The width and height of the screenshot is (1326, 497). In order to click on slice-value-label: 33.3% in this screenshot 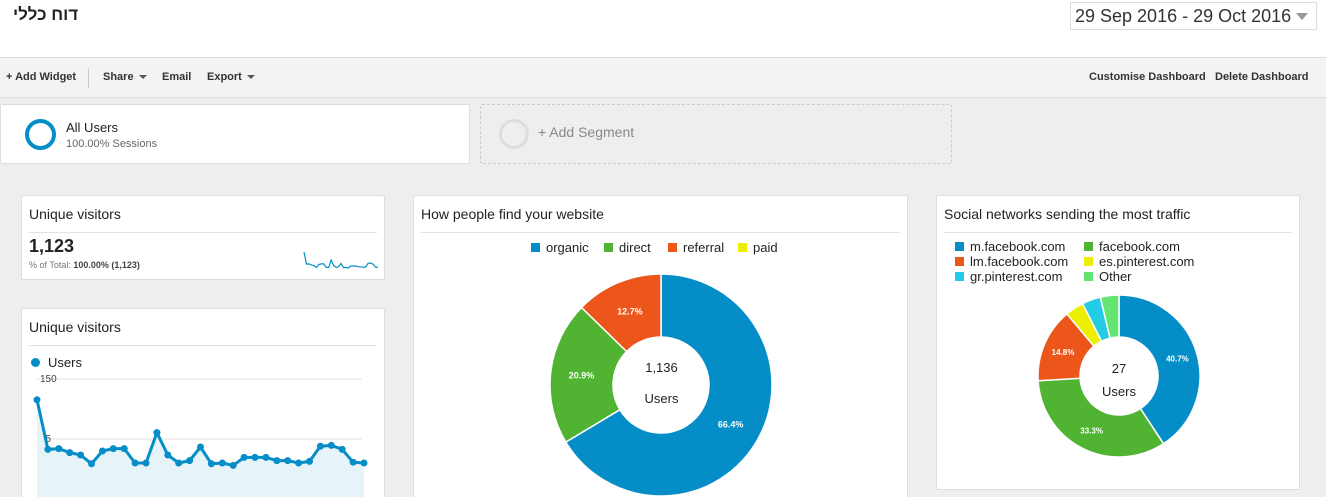, I will do `click(1091, 431)`.